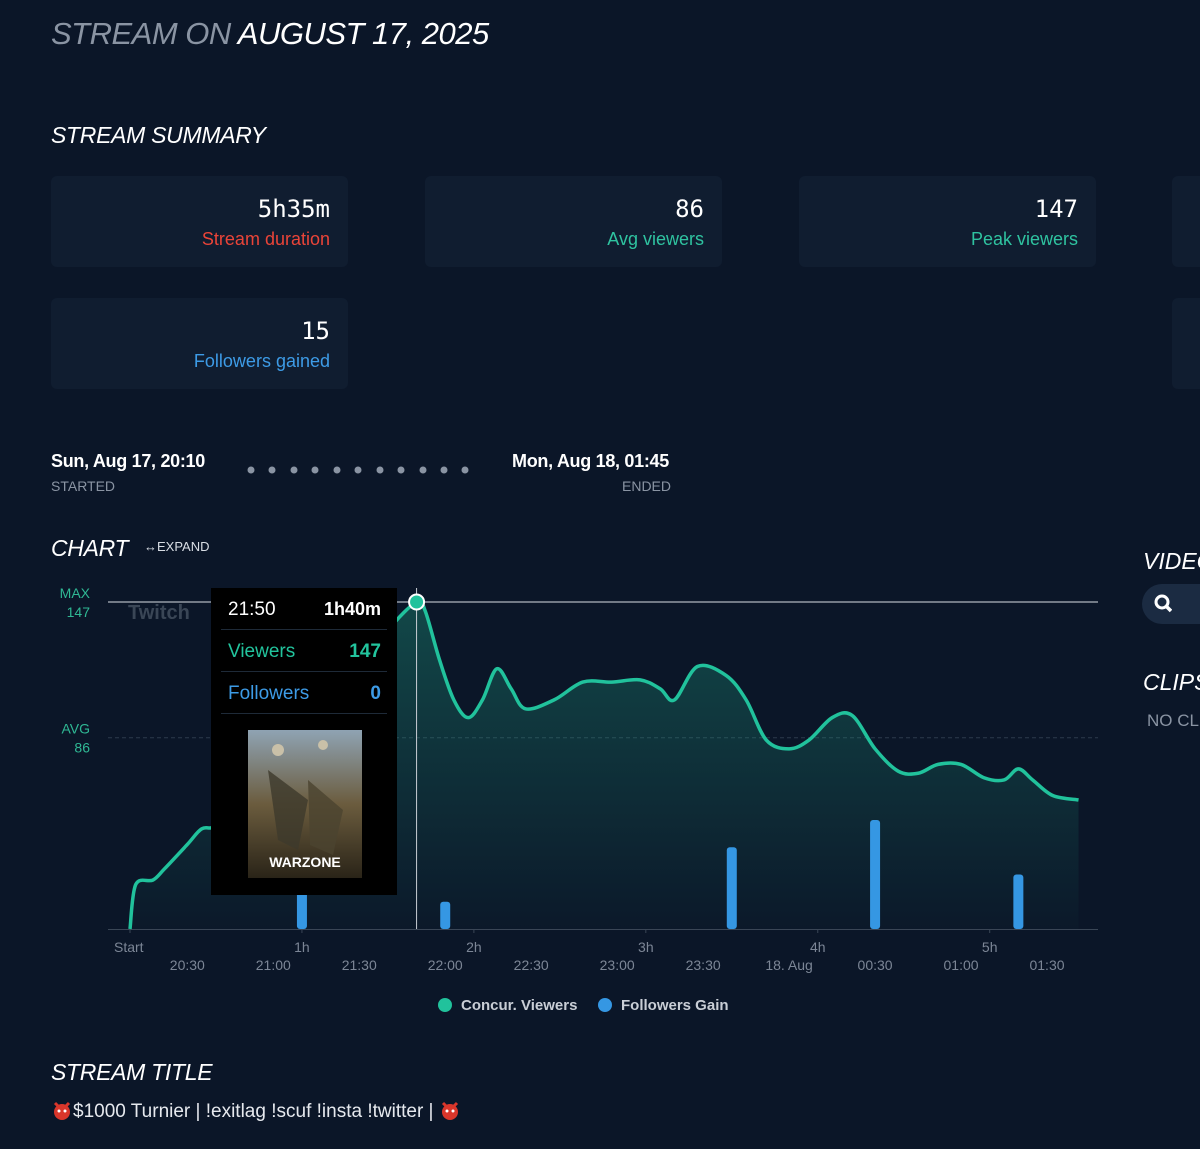  What do you see at coordinates (519, 1005) in the screenshot?
I see `legend-label: Concur. Viewers` at bounding box center [519, 1005].